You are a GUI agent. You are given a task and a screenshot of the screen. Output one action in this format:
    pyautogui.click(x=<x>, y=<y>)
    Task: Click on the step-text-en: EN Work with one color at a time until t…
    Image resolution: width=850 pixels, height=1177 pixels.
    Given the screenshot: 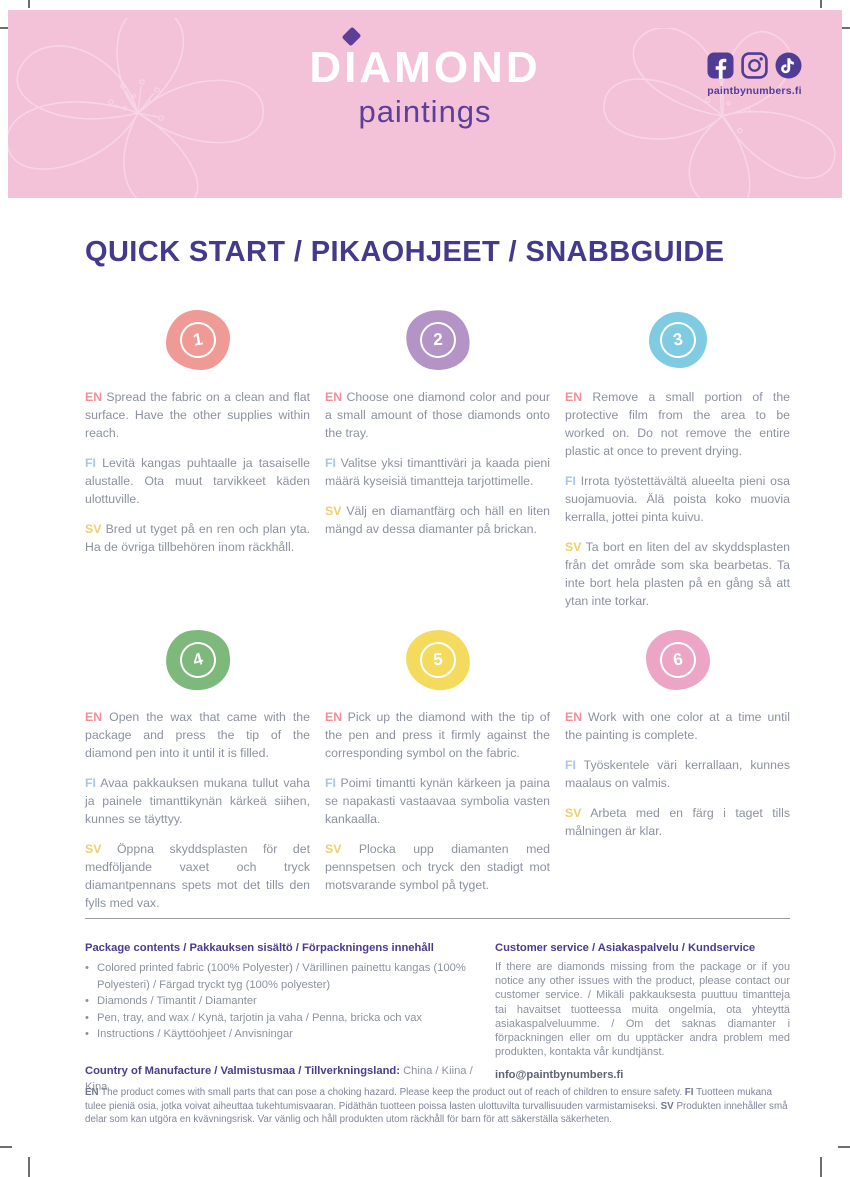 What is the action you would take?
    pyautogui.click(x=678, y=726)
    